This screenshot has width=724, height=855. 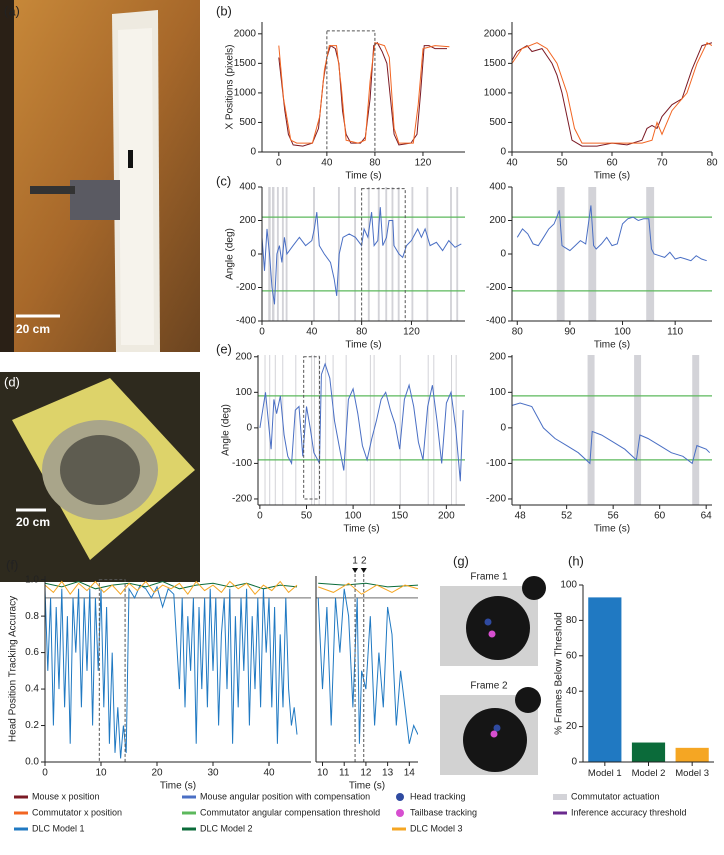 I want to click on chart: -200 -100 0 100 200 48 52 56 60 64 Time (s), so click(x=599, y=442).